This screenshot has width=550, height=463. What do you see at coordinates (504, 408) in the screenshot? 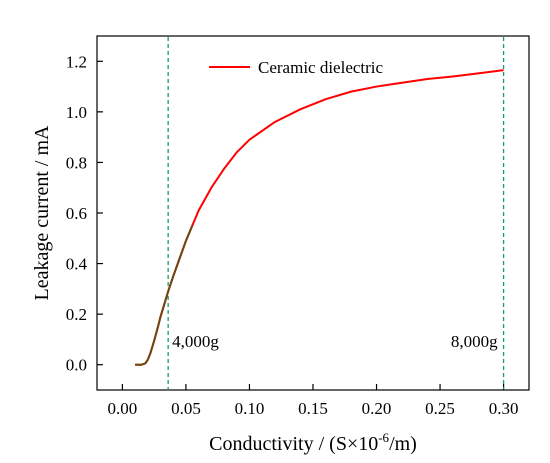
I see `x-tick-label: 0.30` at bounding box center [504, 408].